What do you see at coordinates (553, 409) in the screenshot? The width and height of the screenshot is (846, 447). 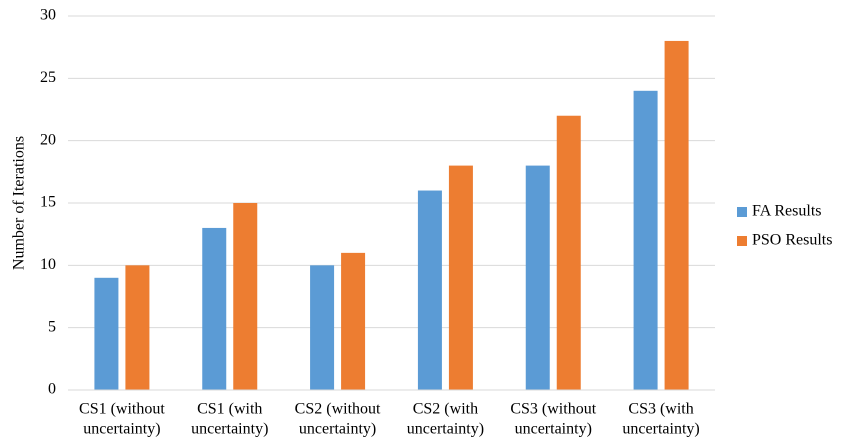 I see `x-tick-label: CS3 (without` at bounding box center [553, 409].